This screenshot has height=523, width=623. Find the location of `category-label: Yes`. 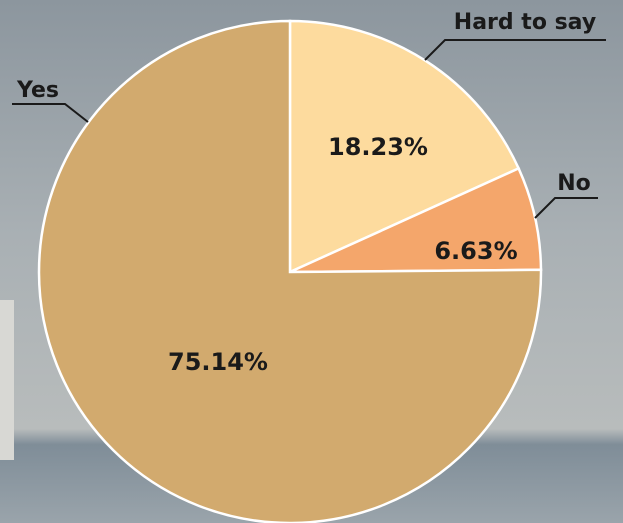

category-label: Yes is located at coordinates (37, 90).